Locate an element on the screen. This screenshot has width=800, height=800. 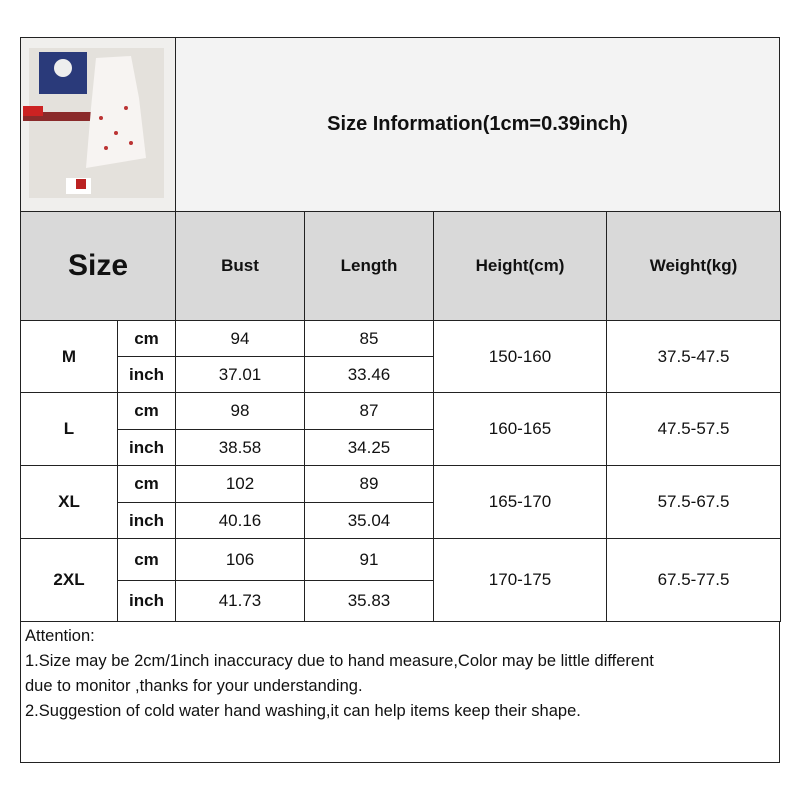
height-range: 165-170 is located at coordinates (520, 502).